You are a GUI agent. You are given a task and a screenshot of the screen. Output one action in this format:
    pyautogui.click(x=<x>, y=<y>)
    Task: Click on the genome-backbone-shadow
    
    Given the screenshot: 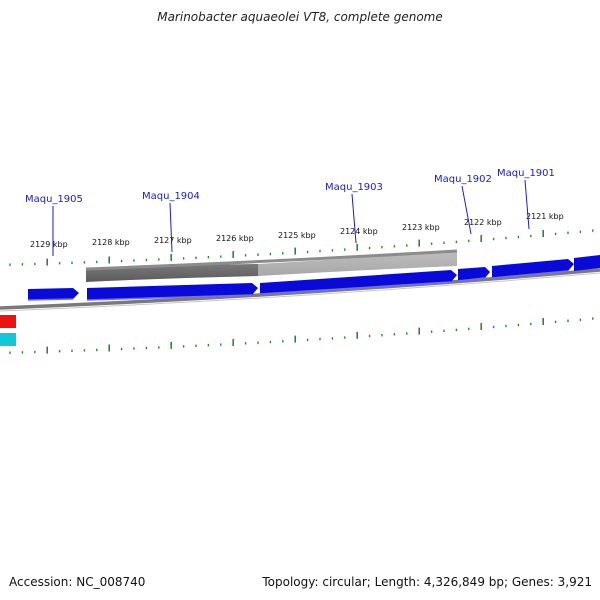 What is the action you would take?
    pyautogui.click(x=300, y=292)
    